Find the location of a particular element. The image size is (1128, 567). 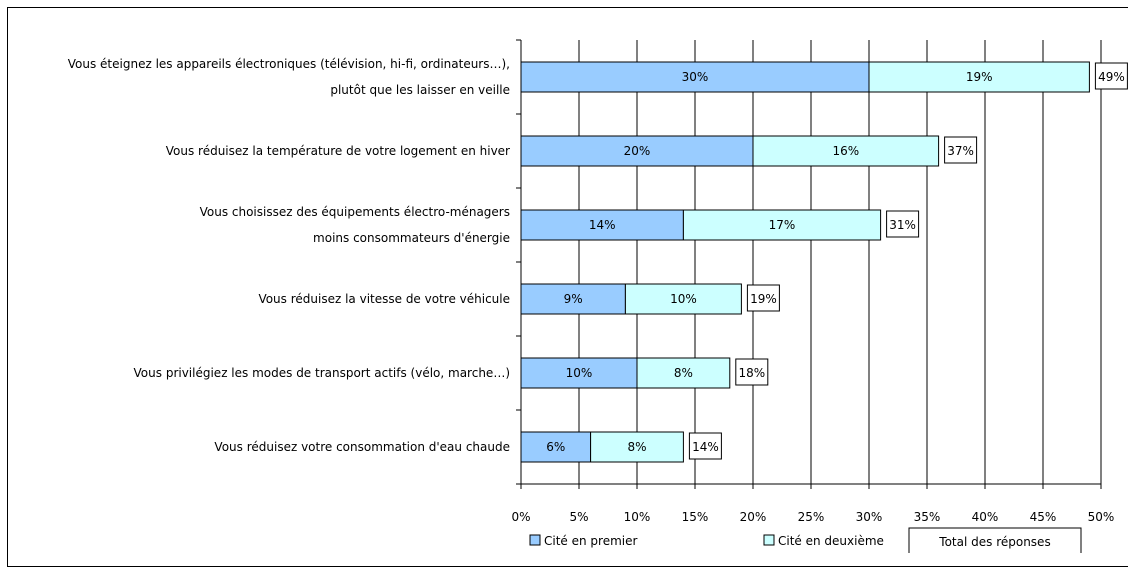

x-tick-label: 0% is located at coordinates (520, 517).